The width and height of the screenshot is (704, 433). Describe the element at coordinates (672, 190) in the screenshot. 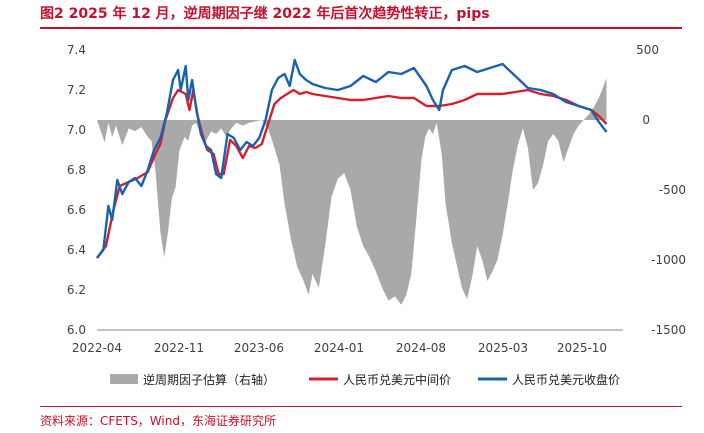

I see `right-y-tick: -500` at that location.